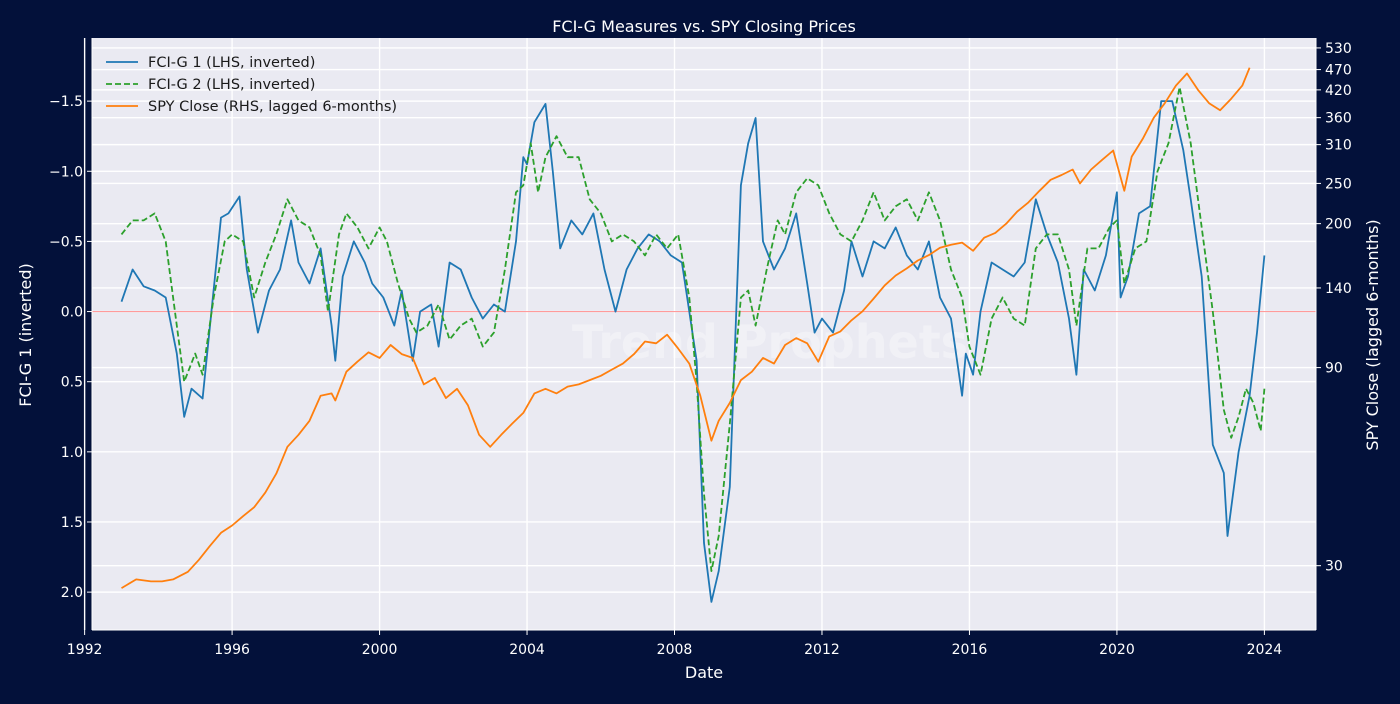 This screenshot has height=704, width=1400. What do you see at coordinates (704, 672) in the screenshot?
I see `x-axis-label: Date` at bounding box center [704, 672].